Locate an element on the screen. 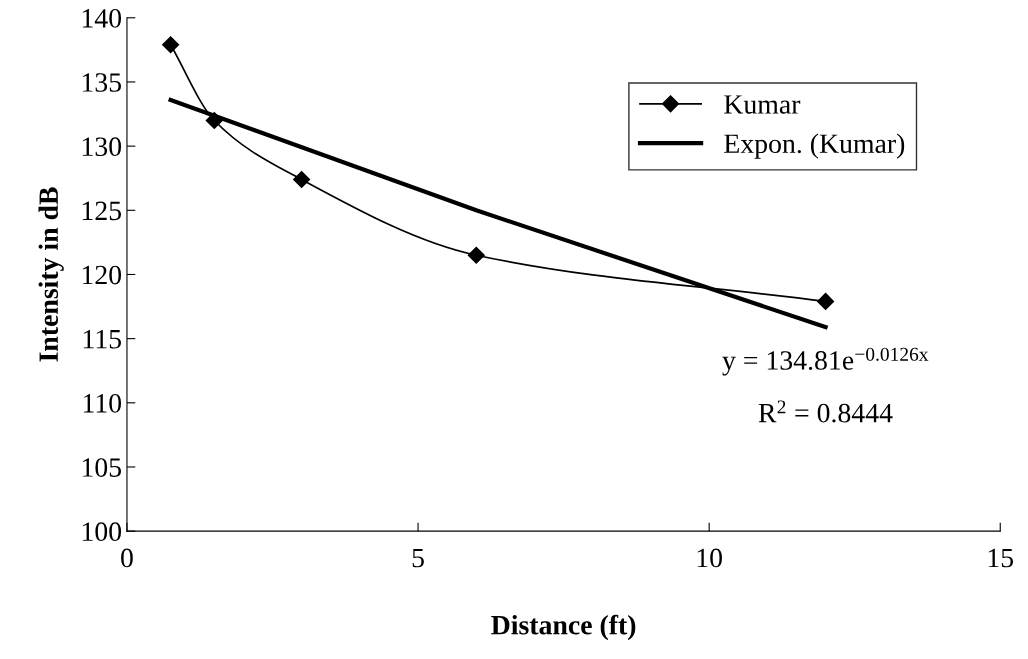  annotation: y = 134.81e$^{−0.0126x}$ is located at coordinates (825, 361).